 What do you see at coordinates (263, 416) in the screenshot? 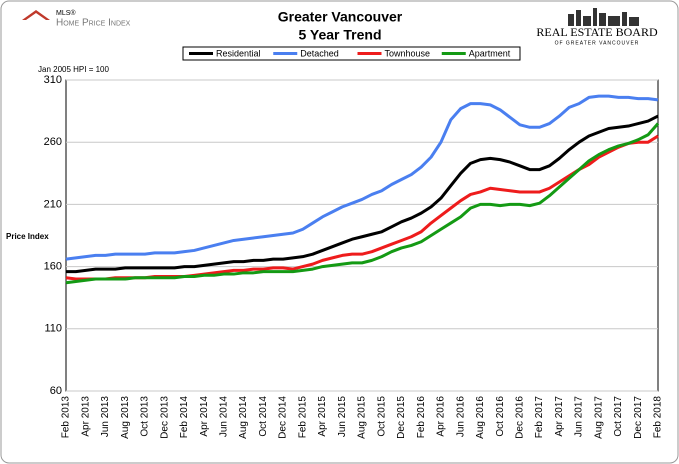
I see `x-tick-label: Oct 2014` at bounding box center [263, 416].